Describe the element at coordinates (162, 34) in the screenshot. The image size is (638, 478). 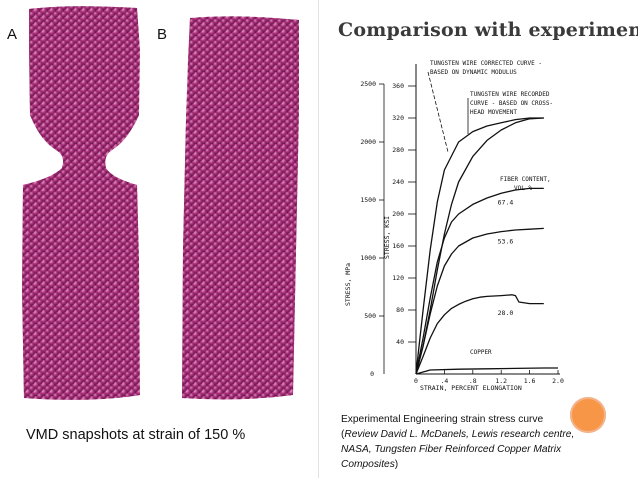
I see `panel-label-b: B` at that location.